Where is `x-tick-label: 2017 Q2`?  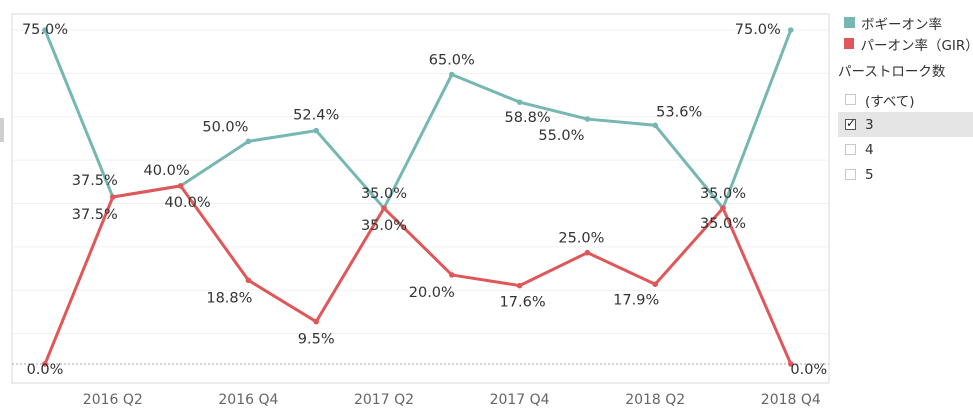 x-tick-label: 2017 Q2 is located at coordinates (384, 400).